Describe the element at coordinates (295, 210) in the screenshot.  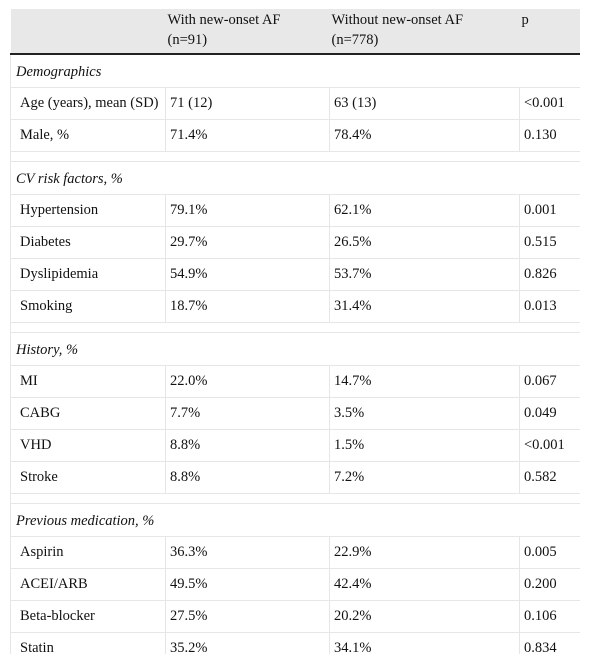
I see `table-row: Hypertension 79.1% 62.1% 0.001` at that location.